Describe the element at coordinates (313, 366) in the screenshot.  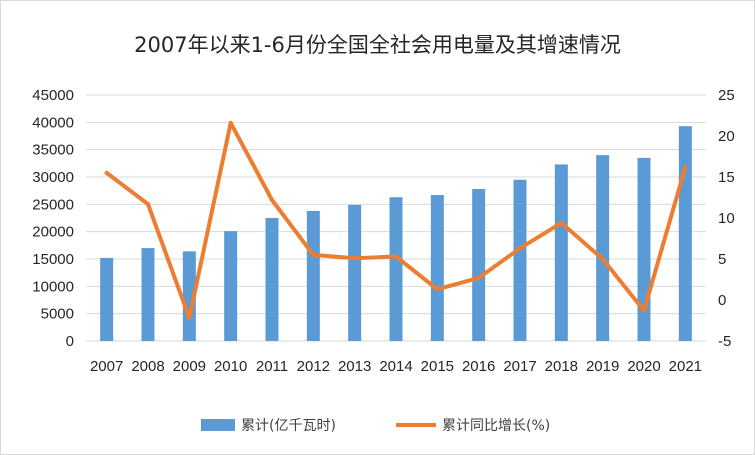
I see `x-tick-label: 2012` at that location.